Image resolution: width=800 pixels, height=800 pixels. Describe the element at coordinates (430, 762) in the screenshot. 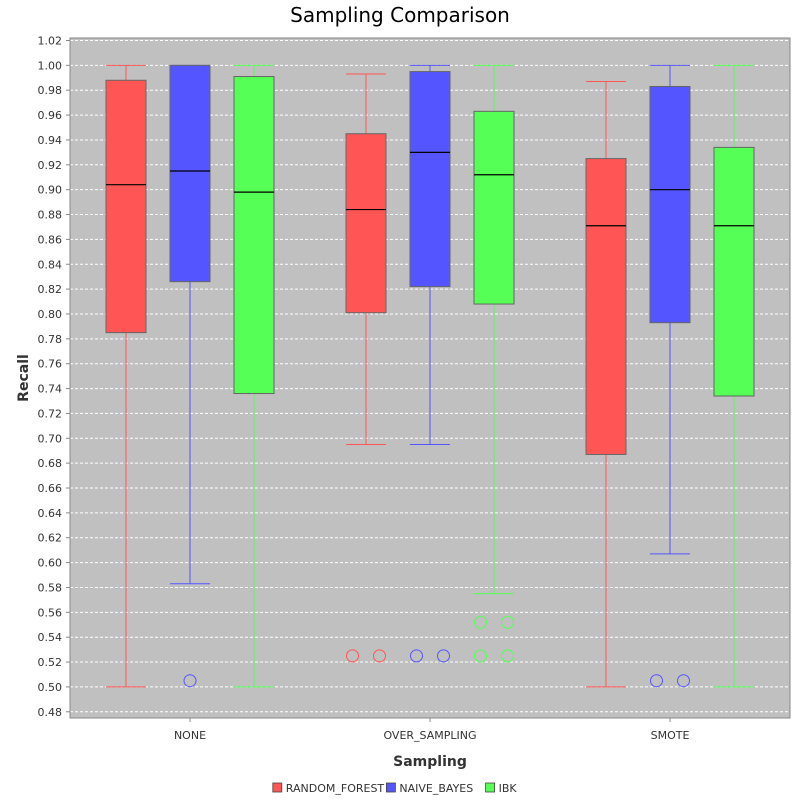

I see `x-axis-label: Sampling` at that location.